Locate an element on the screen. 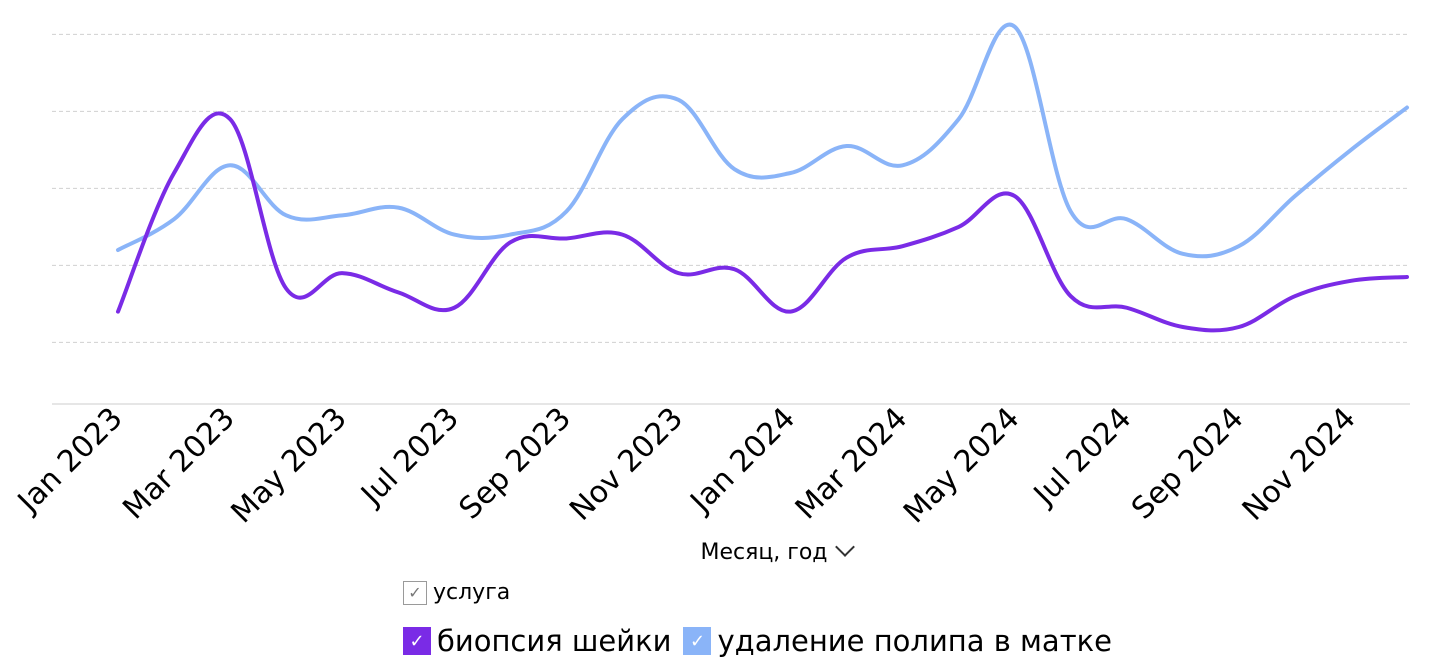  x-tick-label: Jan 2024 is located at coordinates (743, 461).